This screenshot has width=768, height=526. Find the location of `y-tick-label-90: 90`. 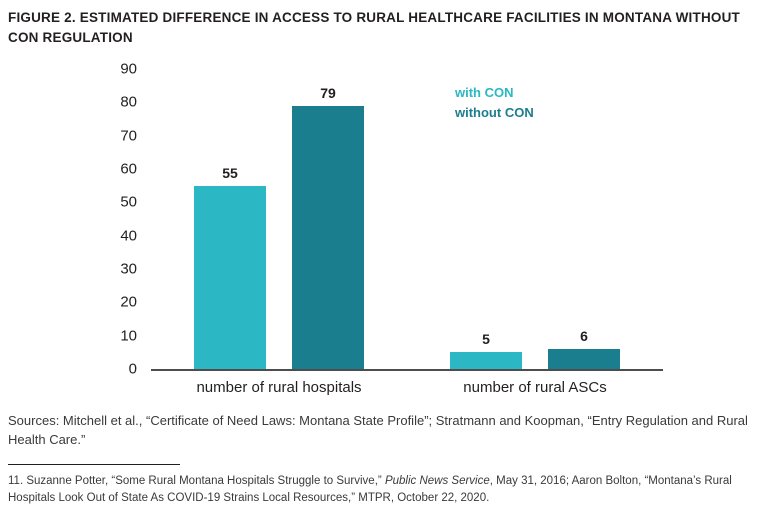

y-tick-label-90: 90 is located at coordinates (128, 69).